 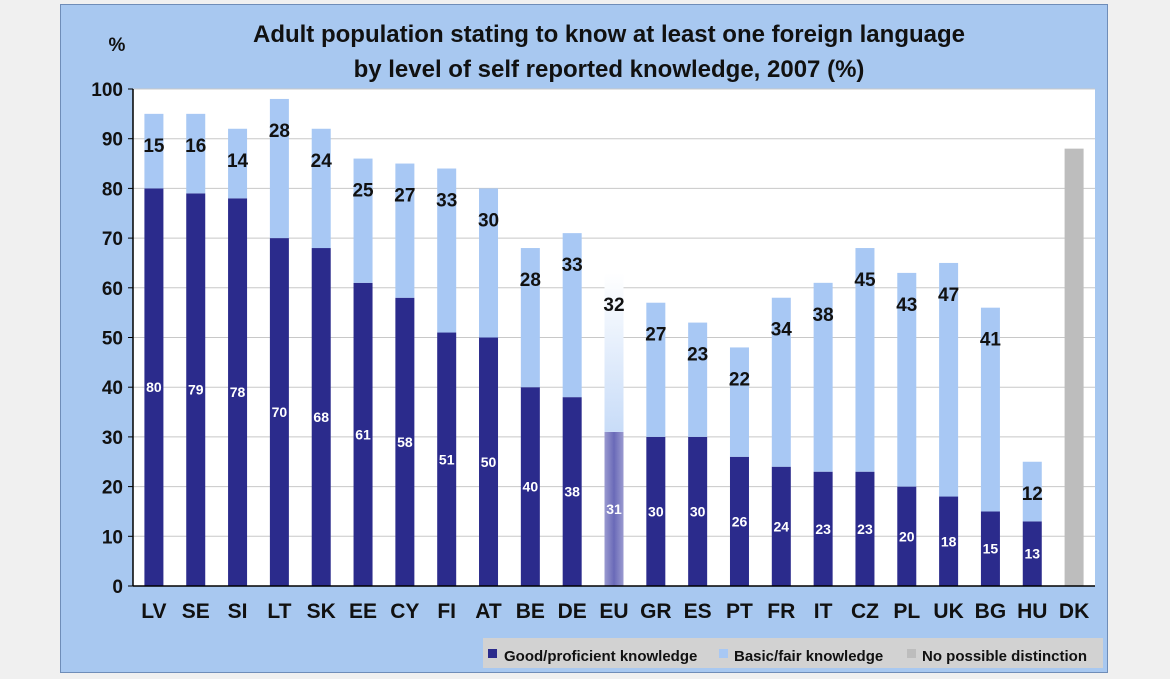 I want to click on bar-basic-hu, so click(x=1032, y=491).